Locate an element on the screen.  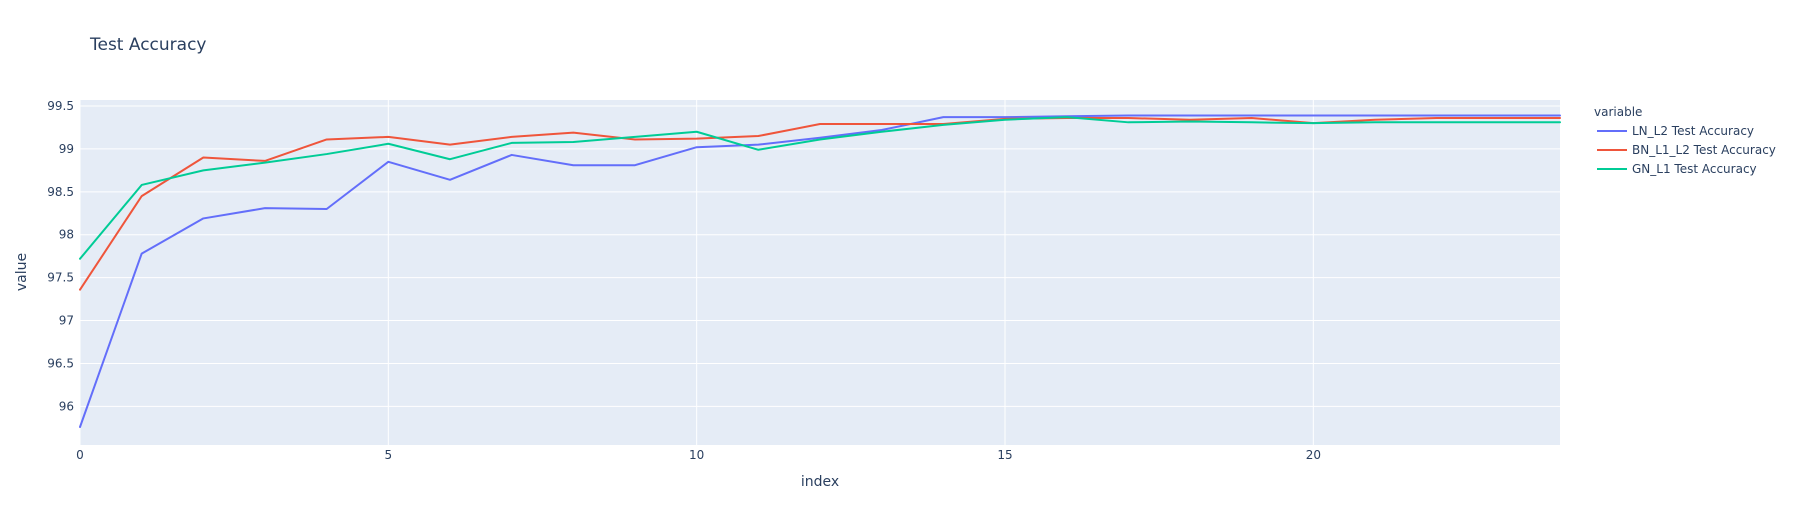
legend-item-0: LN_L2 Test Accuracy is located at coordinates (1675, 131).